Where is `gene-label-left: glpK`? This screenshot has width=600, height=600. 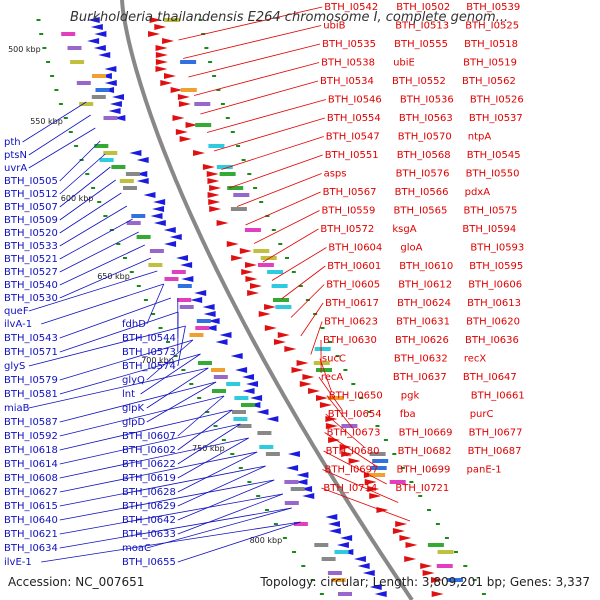
gene-label-left: glpK is located at coordinates (133, 408).